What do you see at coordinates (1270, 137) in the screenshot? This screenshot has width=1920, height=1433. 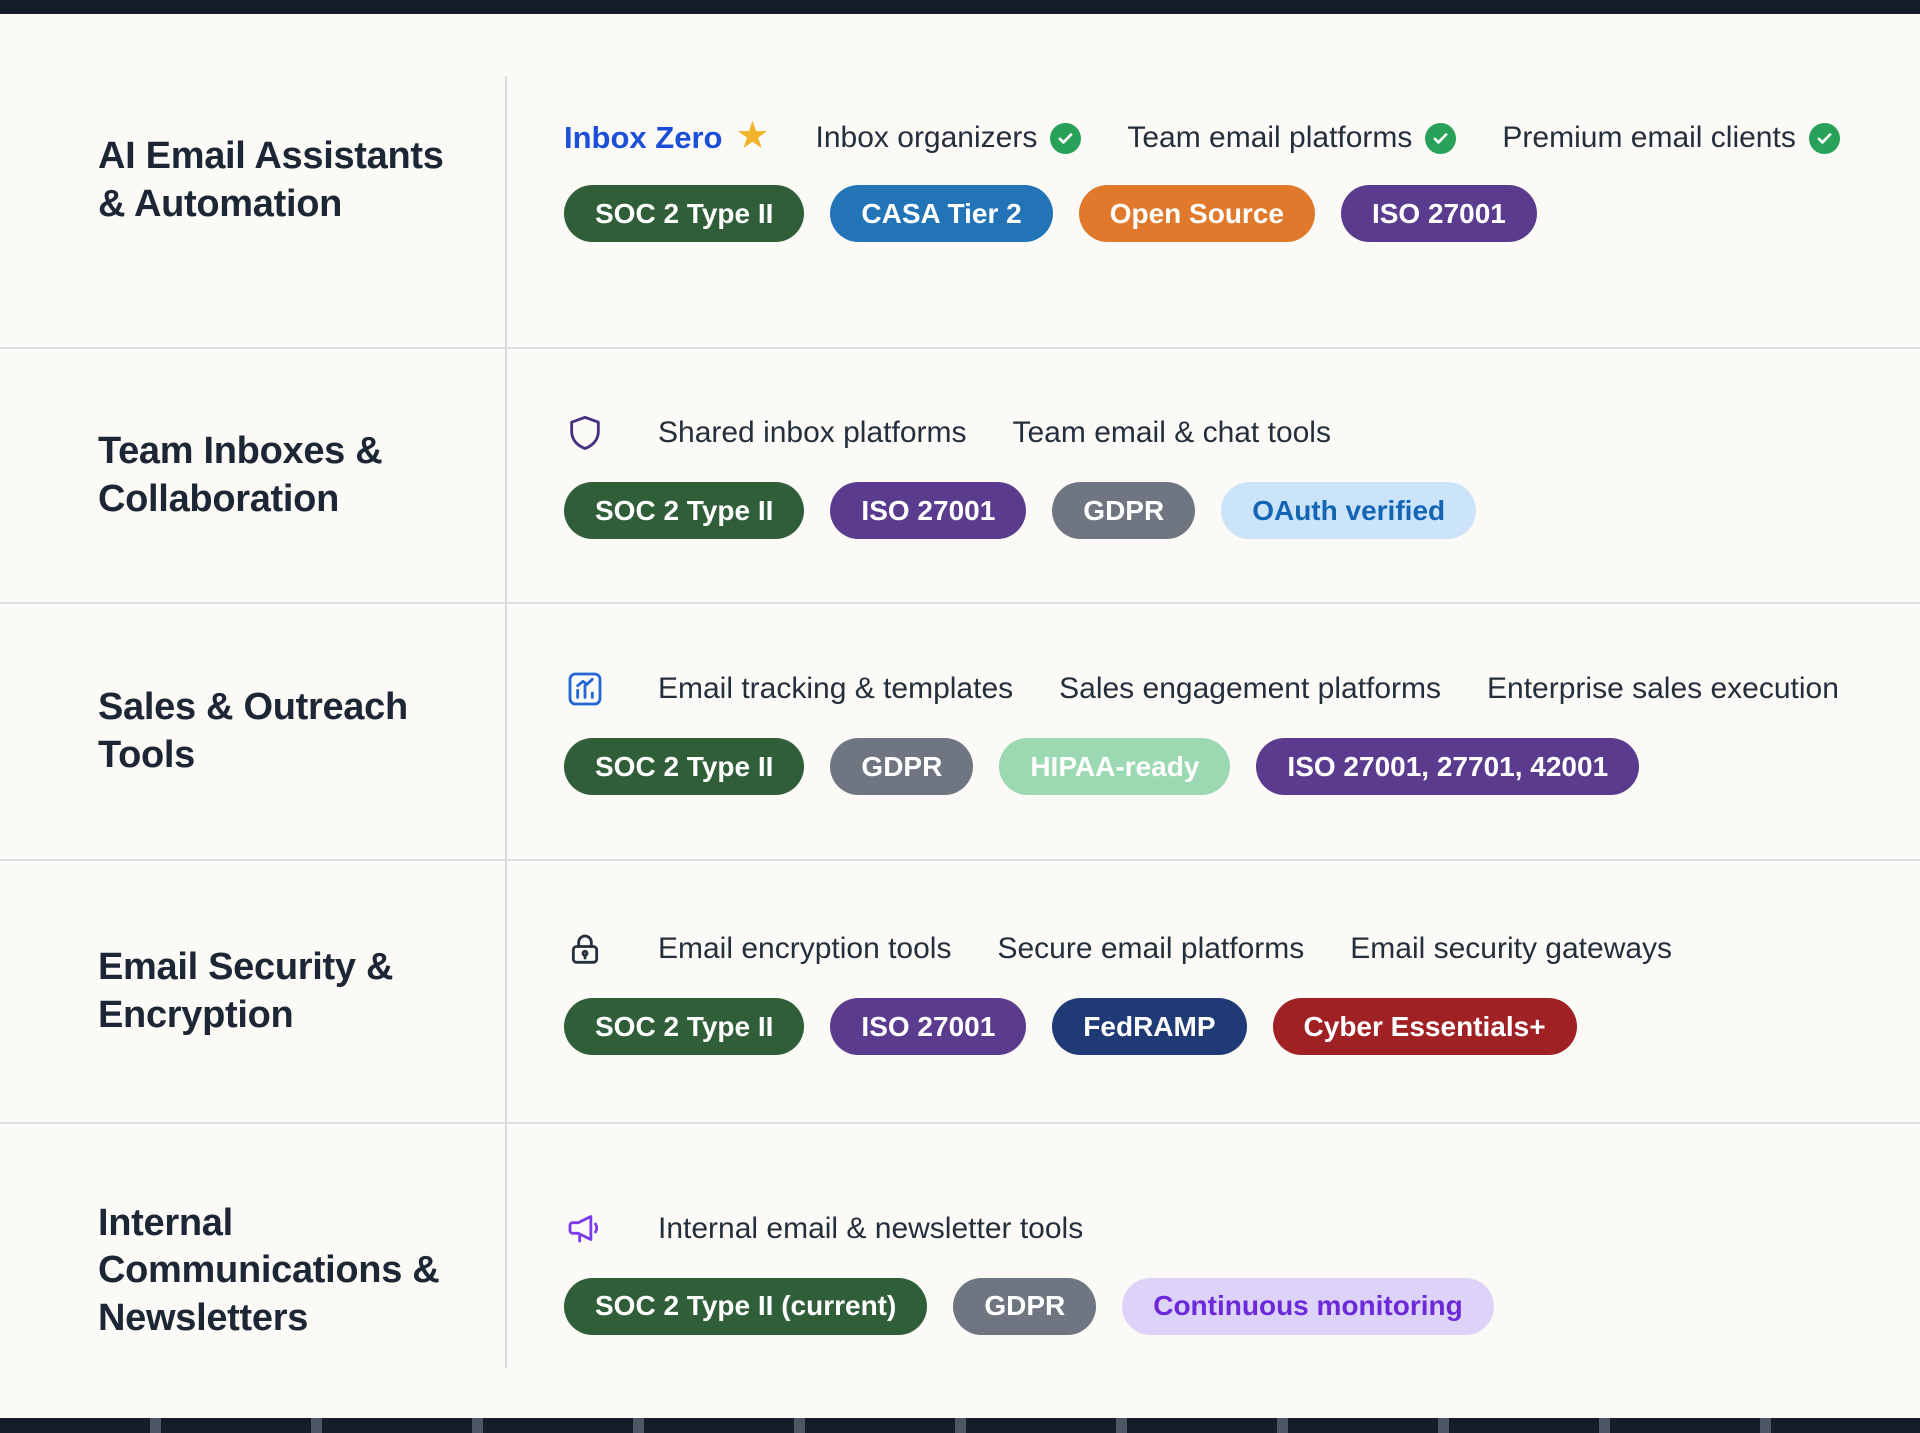 I see `category-label: Team email platforms` at bounding box center [1270, 137].